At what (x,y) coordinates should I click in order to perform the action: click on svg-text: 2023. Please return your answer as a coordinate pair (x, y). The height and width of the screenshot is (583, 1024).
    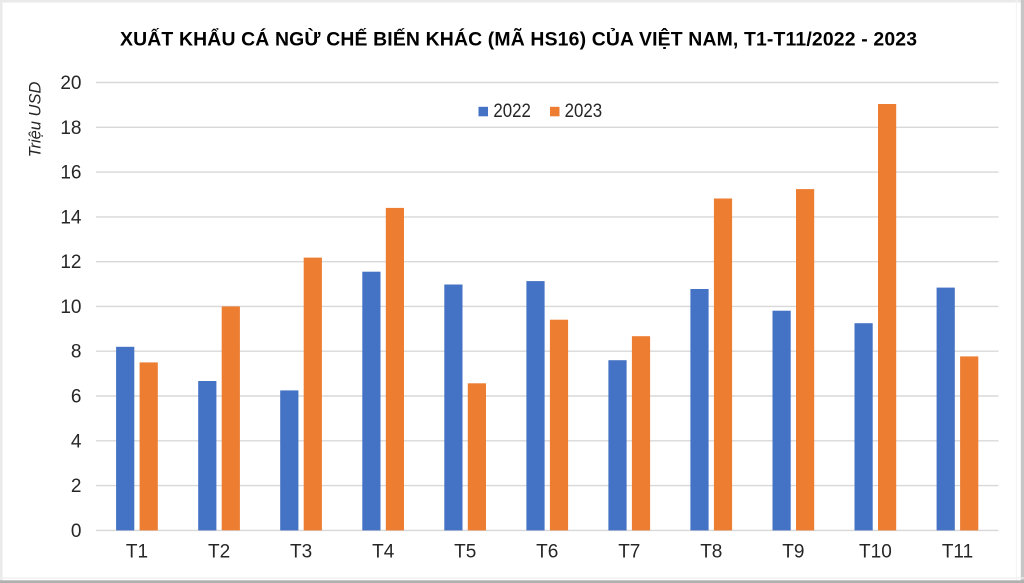
    Looking at the image, I should click on (584, 111).